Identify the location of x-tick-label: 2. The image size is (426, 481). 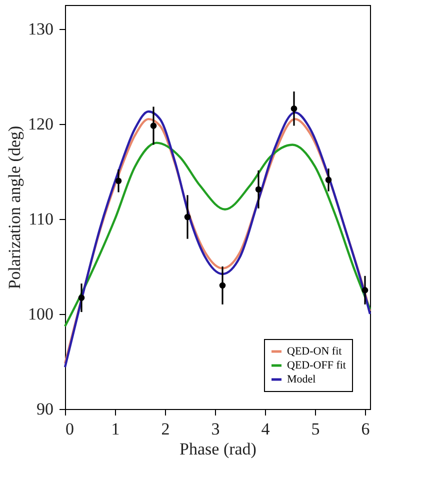
(165, 429).